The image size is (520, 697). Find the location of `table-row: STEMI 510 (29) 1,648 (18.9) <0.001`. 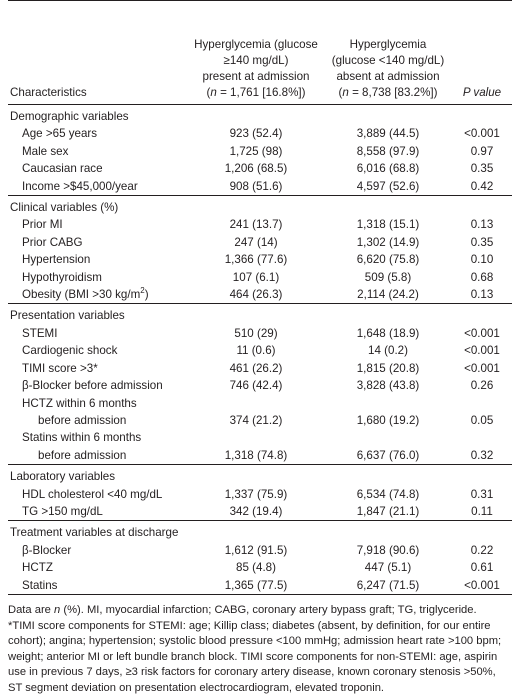

table-row: STEMI 510 (29) 1,648 (18.9) <0.001 is located at coordinates (260, 333).